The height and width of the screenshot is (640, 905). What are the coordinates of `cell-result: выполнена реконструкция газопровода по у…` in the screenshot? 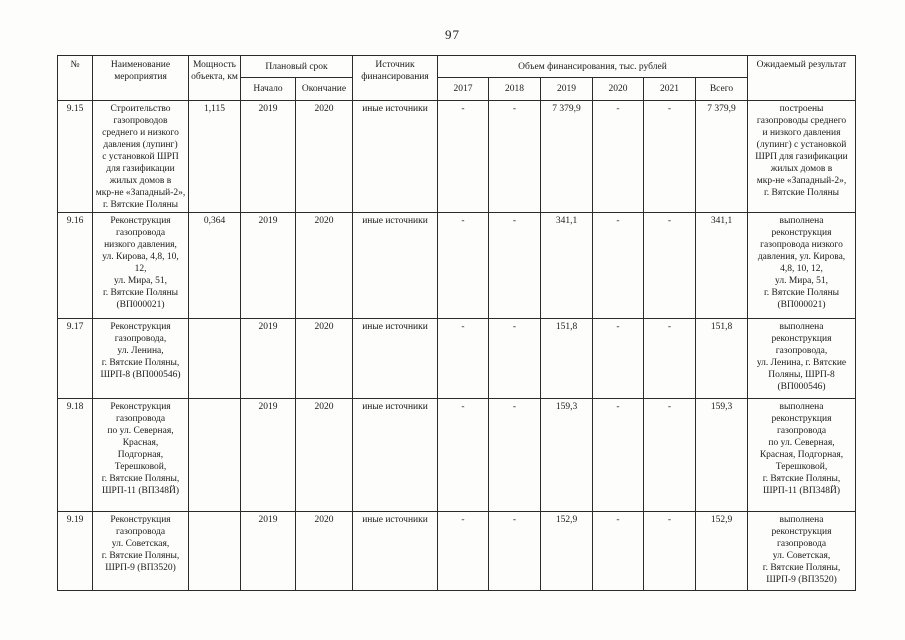 It's located at (801, 455).